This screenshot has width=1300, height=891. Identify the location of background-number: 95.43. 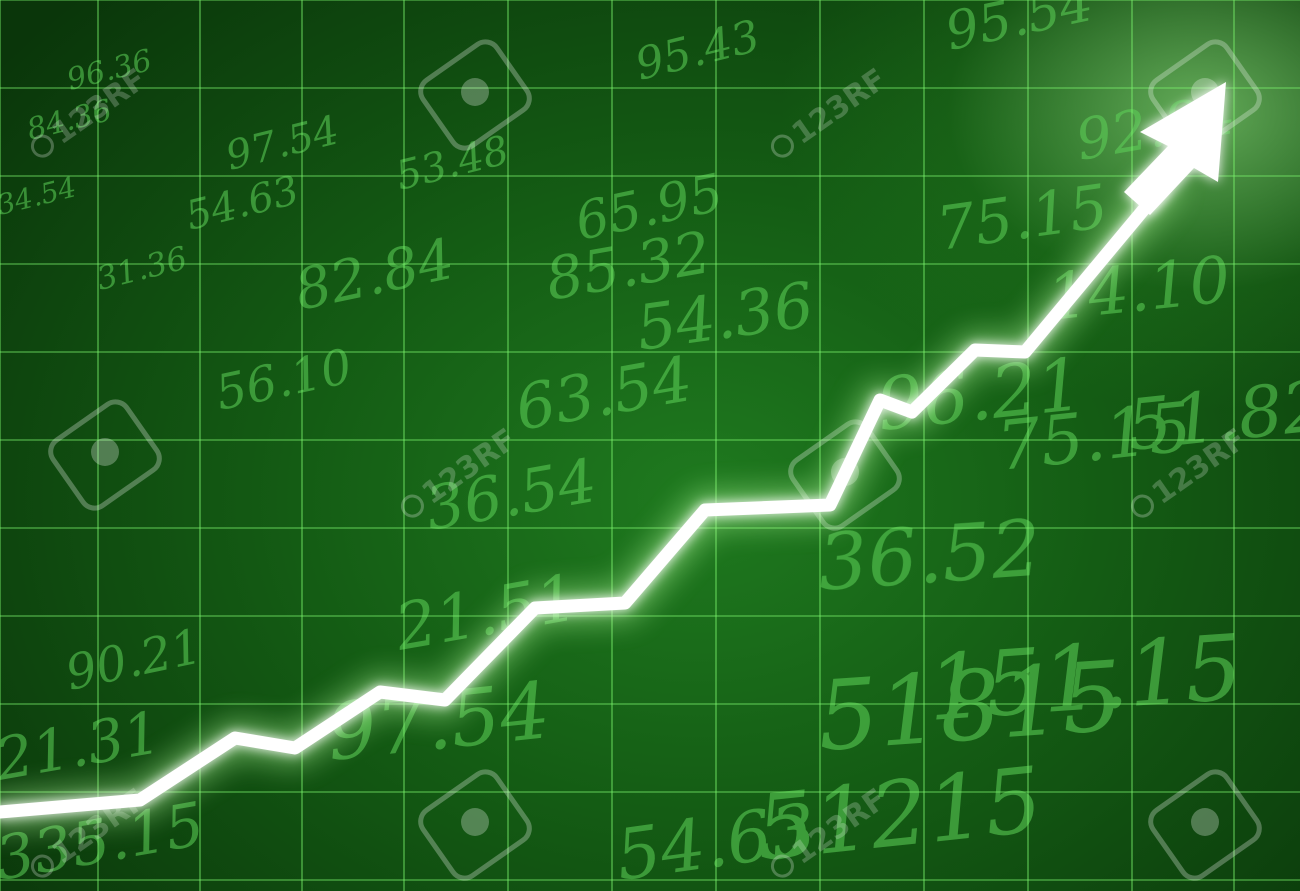
(697, 51).